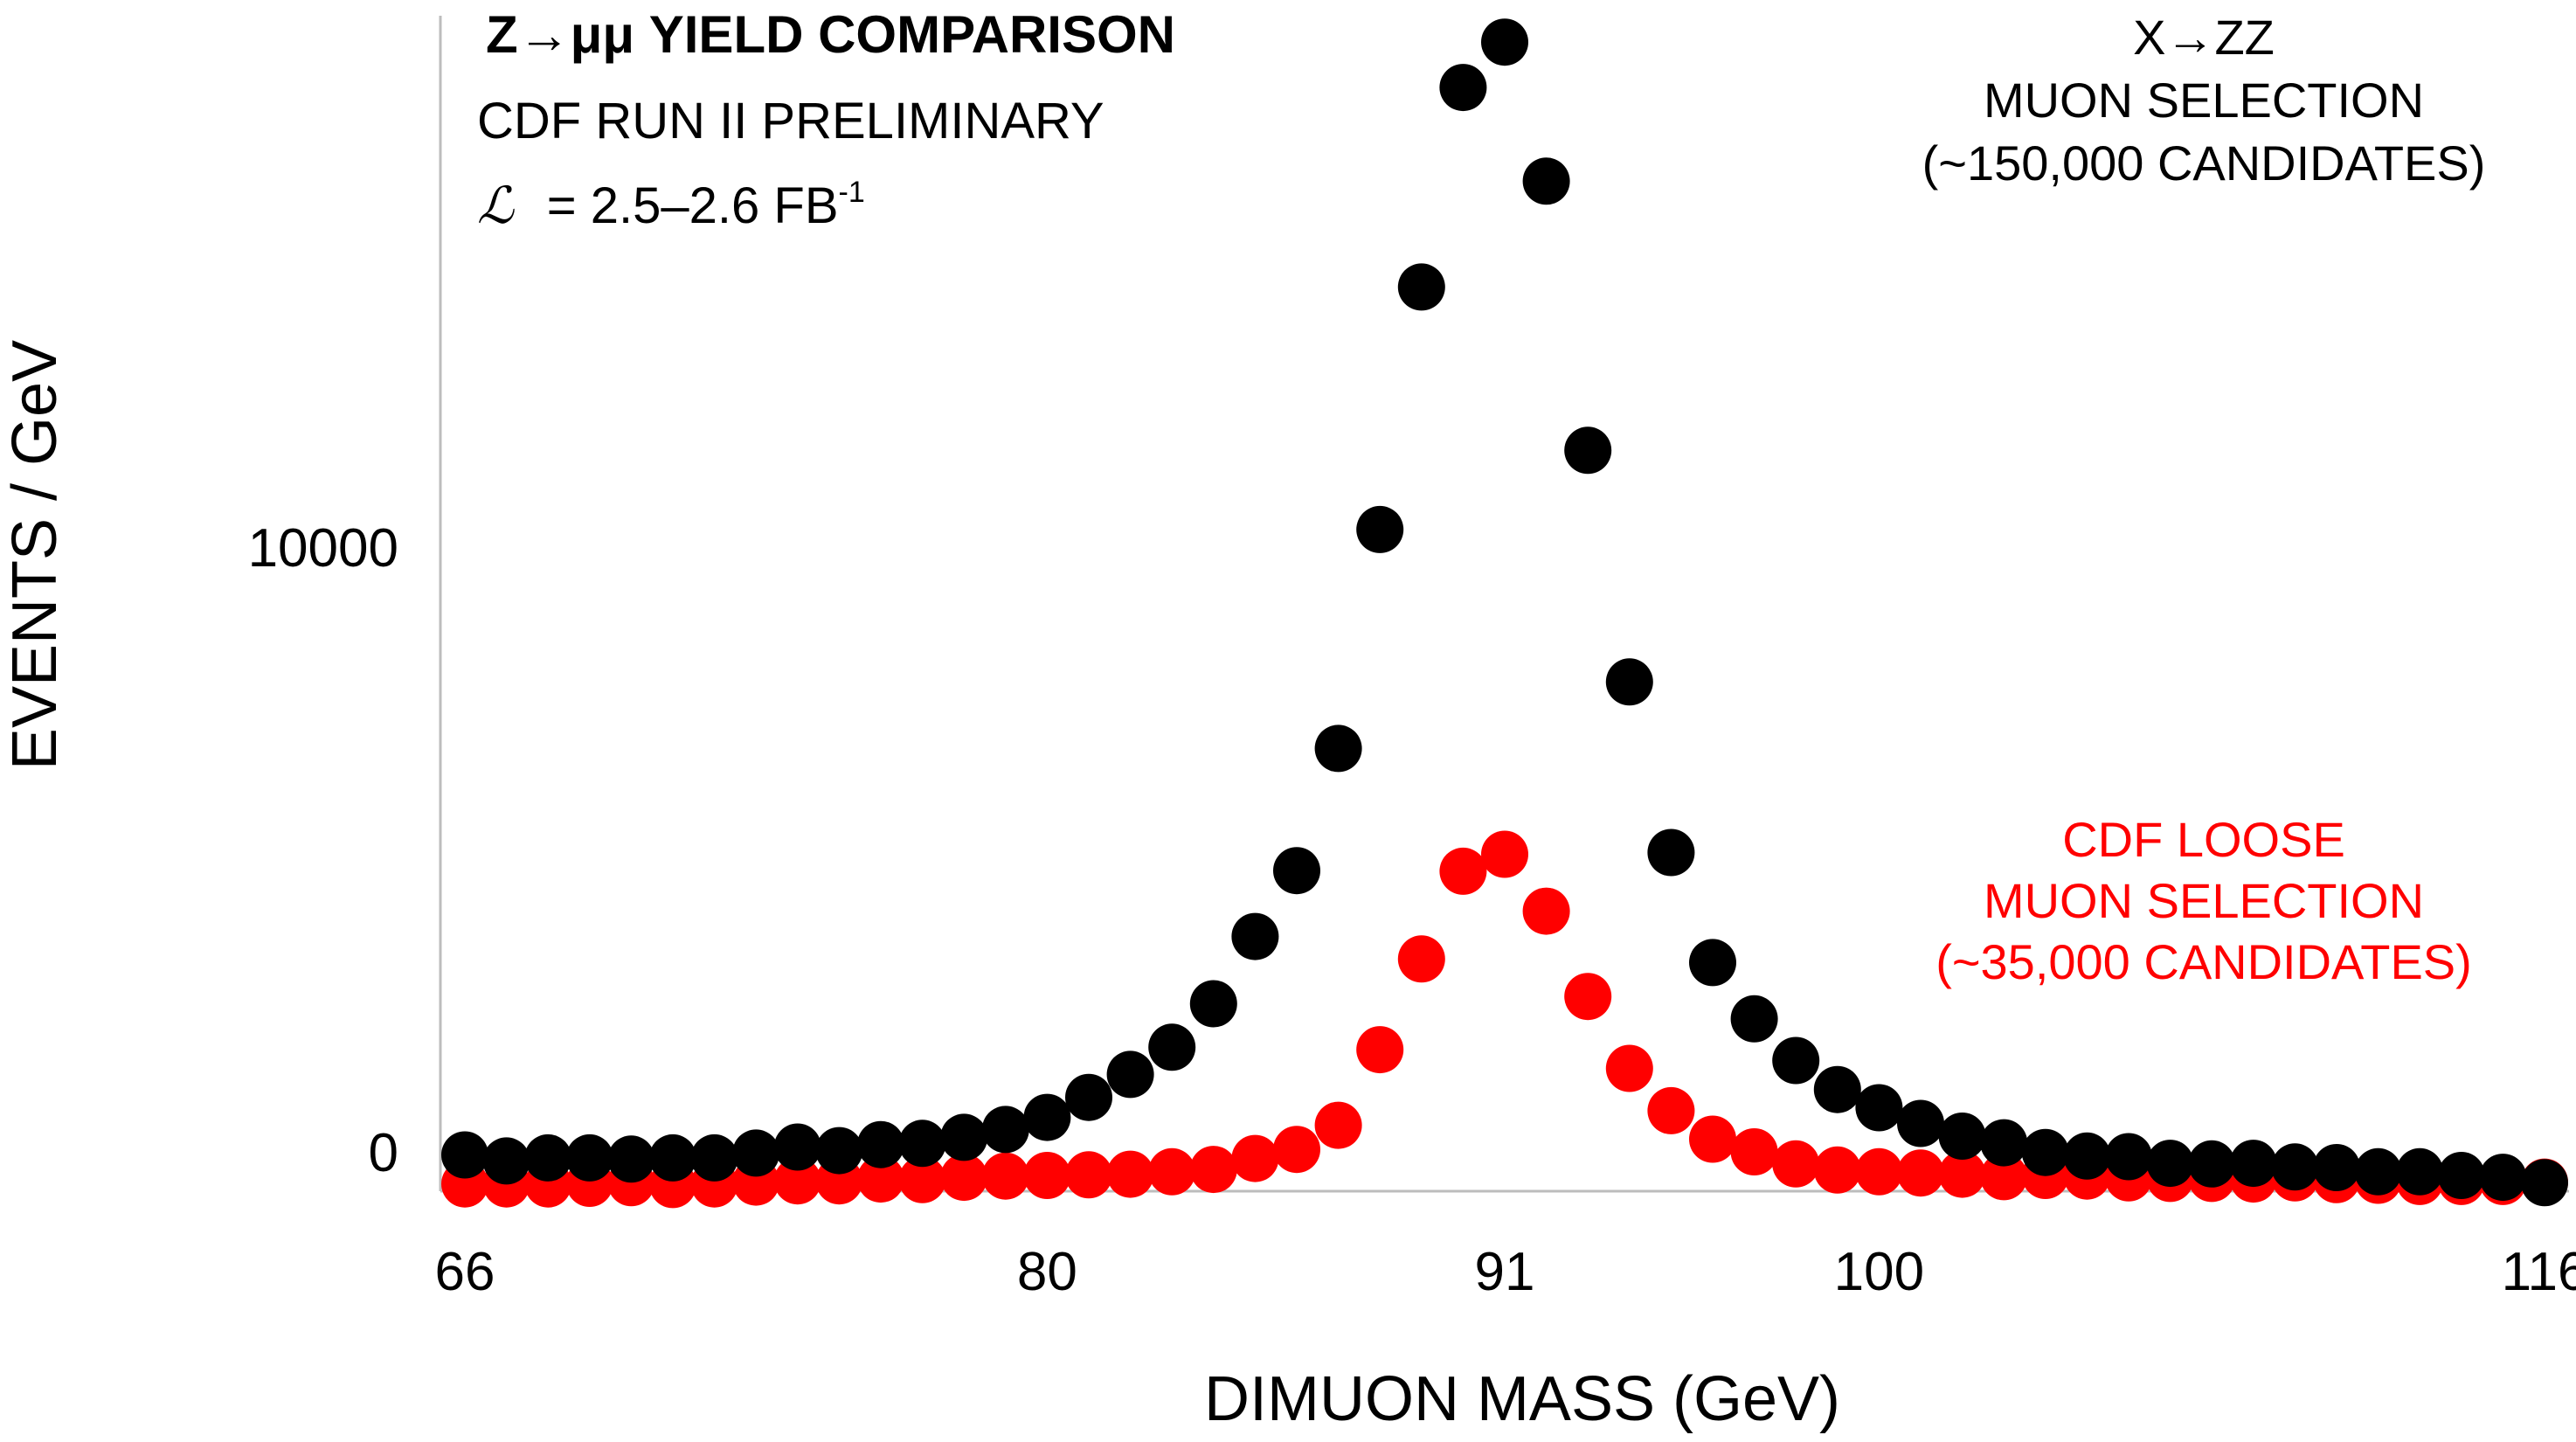 The image size is (2576, 1442). I want to click on x-tick-label-100: 100, so click(1879, 1272).